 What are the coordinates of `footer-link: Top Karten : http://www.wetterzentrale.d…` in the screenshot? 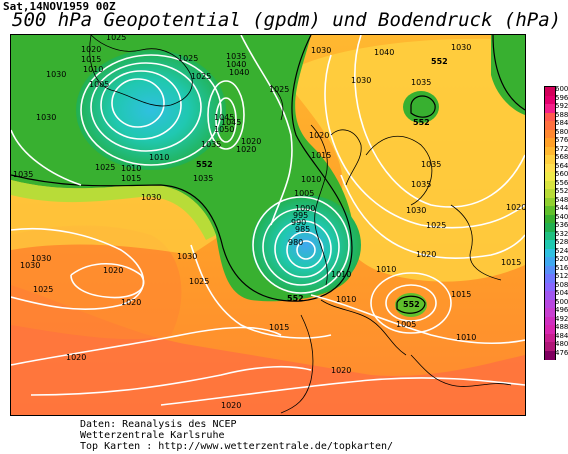 It's located at (237, 446).